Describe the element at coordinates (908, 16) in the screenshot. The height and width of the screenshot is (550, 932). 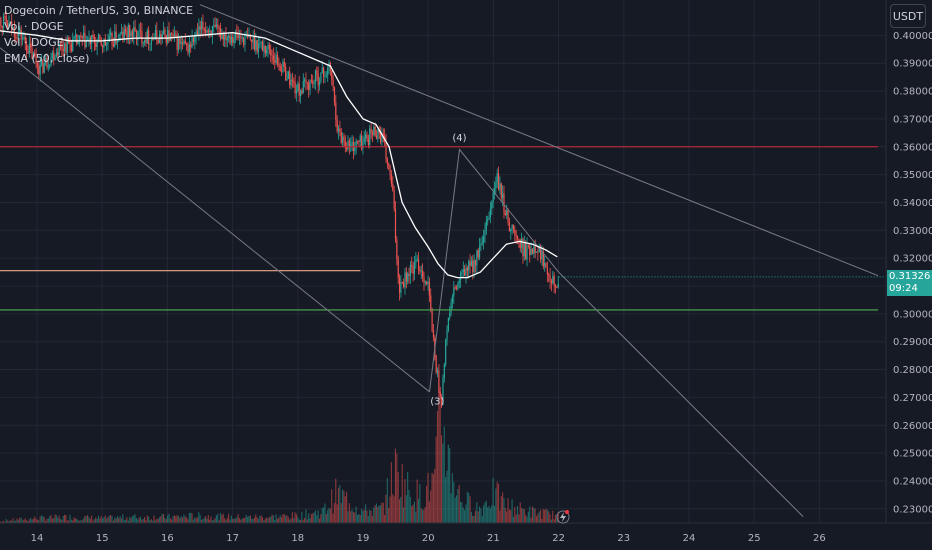
I see `currency-button: USDT` at that location.